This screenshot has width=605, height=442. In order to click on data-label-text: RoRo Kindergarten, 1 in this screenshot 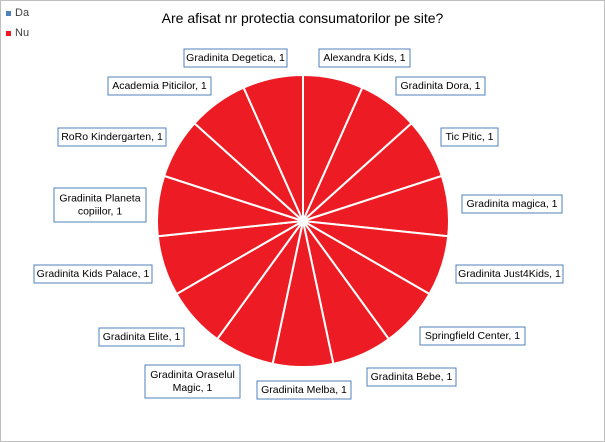, I will do `click(112, 137)`.